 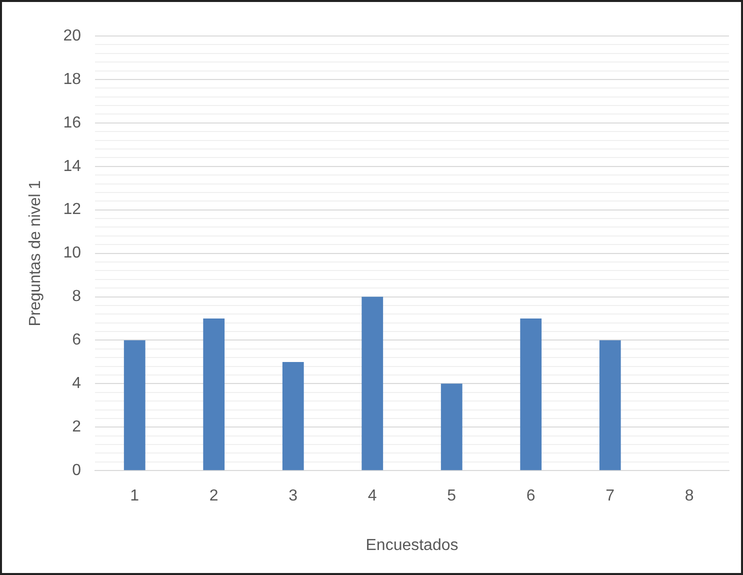 What do you see at coordinates (77, 427) in the screenshot?
I see `y-tick-label: 2` at bounding box center [77, 427].